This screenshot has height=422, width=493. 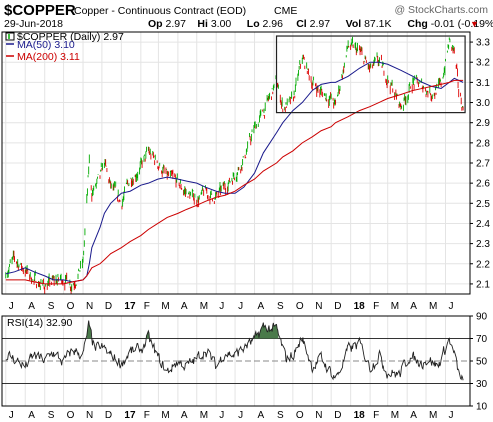 I want to click on rsi-ytick-label: 70, so click(x=482, y=339).